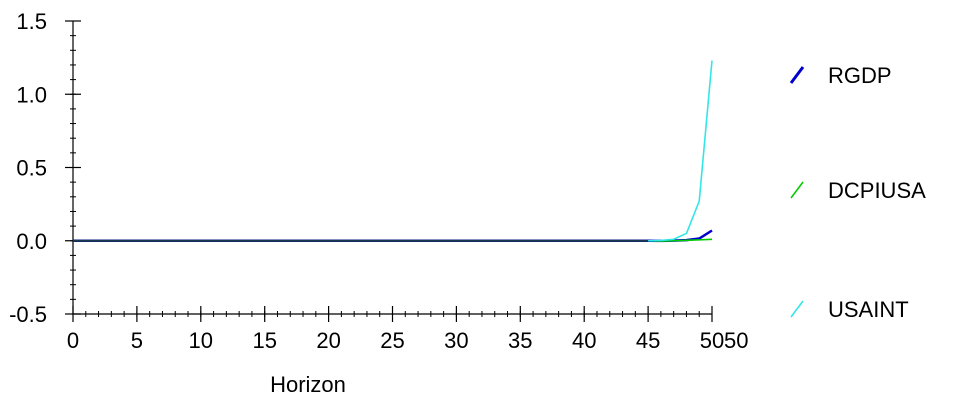  I want to click on x-tick-label: 50, so click(712, 340).